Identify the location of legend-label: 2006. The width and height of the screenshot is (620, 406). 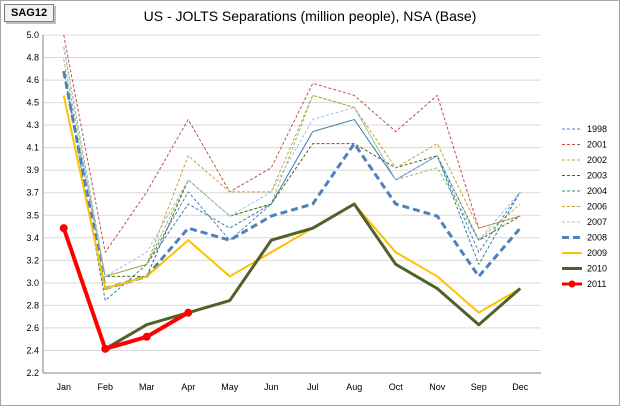
(597, 207).